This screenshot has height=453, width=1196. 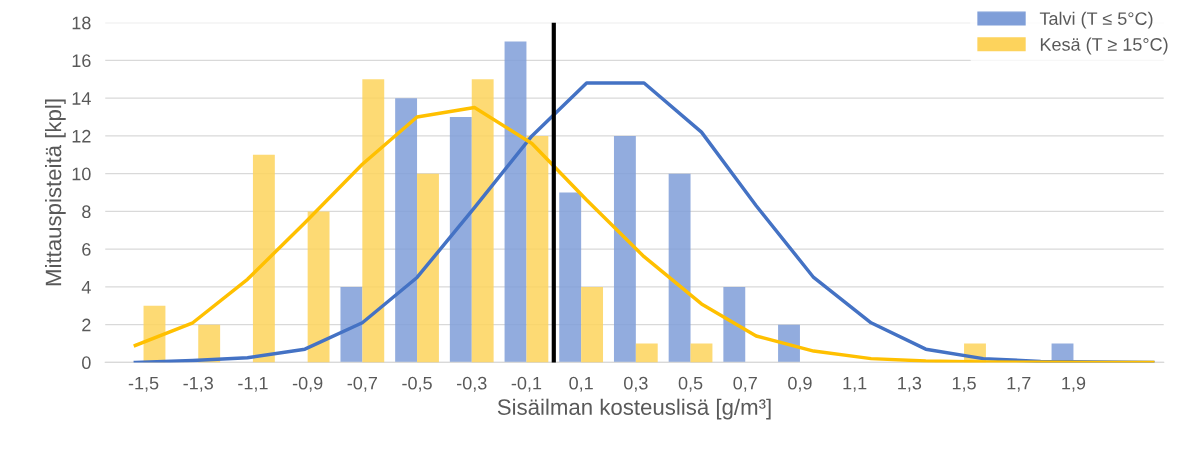 I want to click on y-tick-label: 12, so click(x=81, y=136).